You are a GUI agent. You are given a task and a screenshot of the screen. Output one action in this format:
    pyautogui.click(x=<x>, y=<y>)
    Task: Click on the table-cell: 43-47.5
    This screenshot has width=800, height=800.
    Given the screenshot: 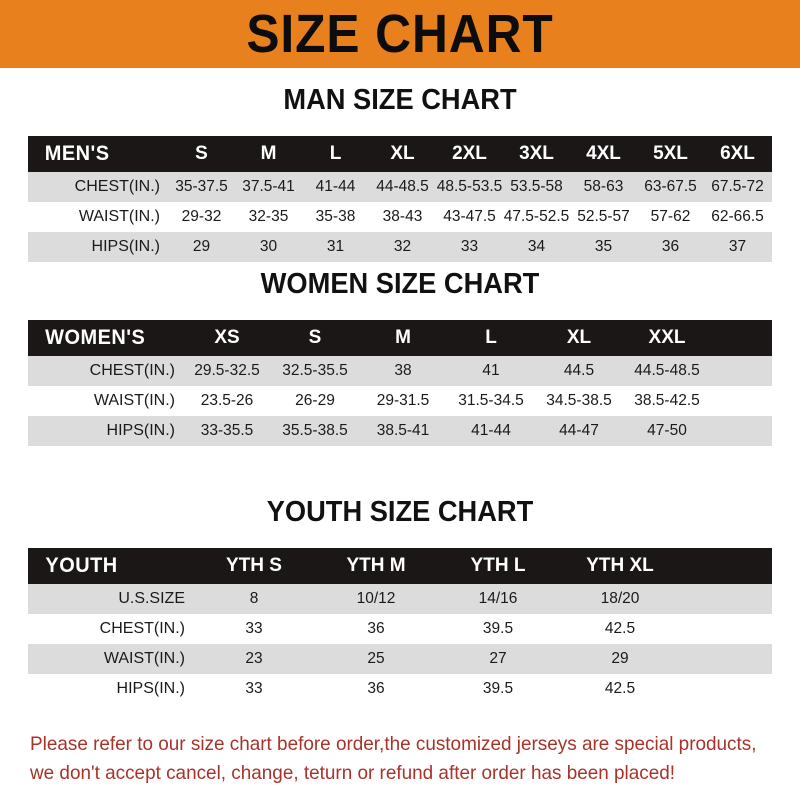 What is the action you would take?
    pyautogui.click(x=469, y=216)
    